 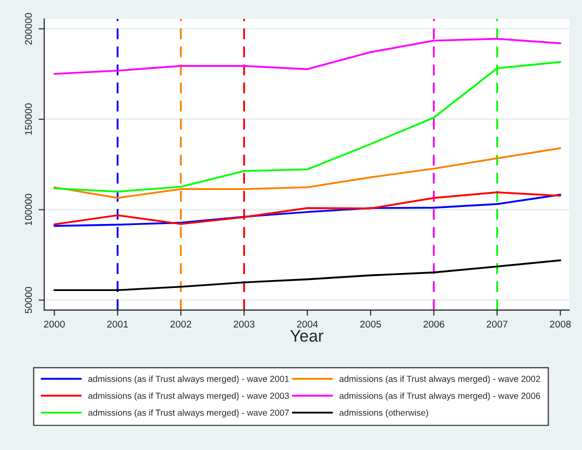 What do you see at coordinates (439, 380) in the screenshot?
I see `legend-label: admissions (as if Trust always merged) - wave 2002` at bounding box center [439, 380].